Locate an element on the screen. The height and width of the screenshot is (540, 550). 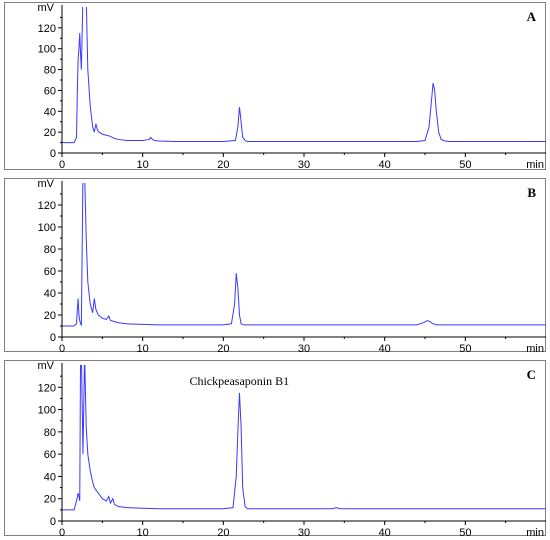
peak-annotation: Chickpeasaponin B1 is located at coordinates (239, 381).